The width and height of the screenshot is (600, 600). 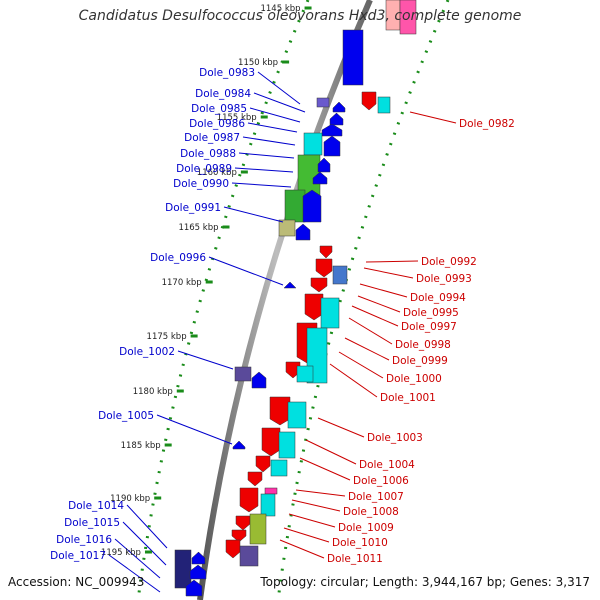 I want to click on reverse-gene-label: Dole_0997, so click(x=429, y=327).